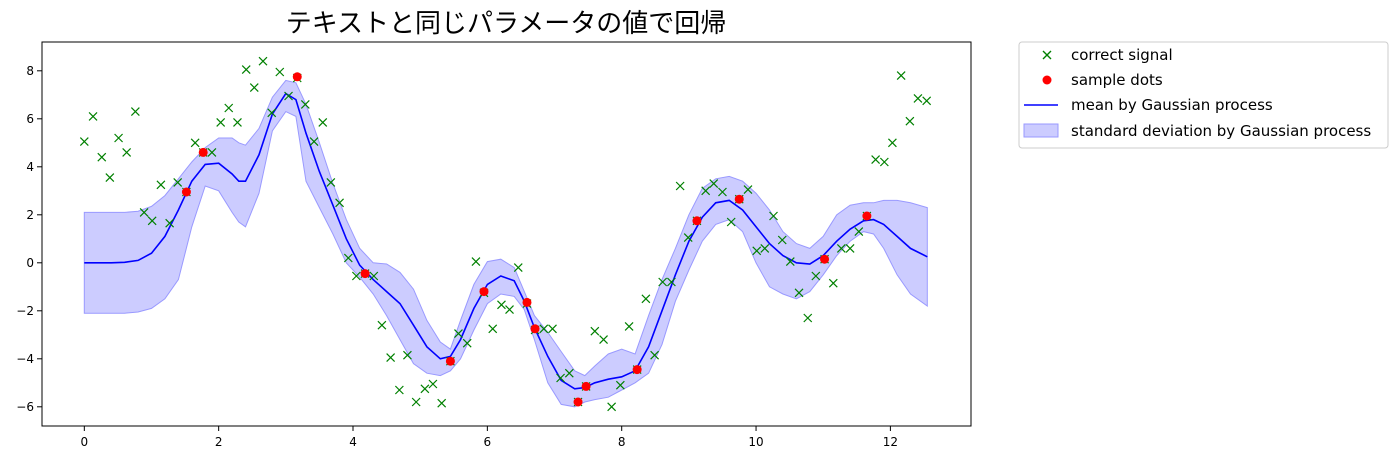  Describe the element at coordinates (622, 442) in the screenshot. I see `x-tick-label: 8` at that location.